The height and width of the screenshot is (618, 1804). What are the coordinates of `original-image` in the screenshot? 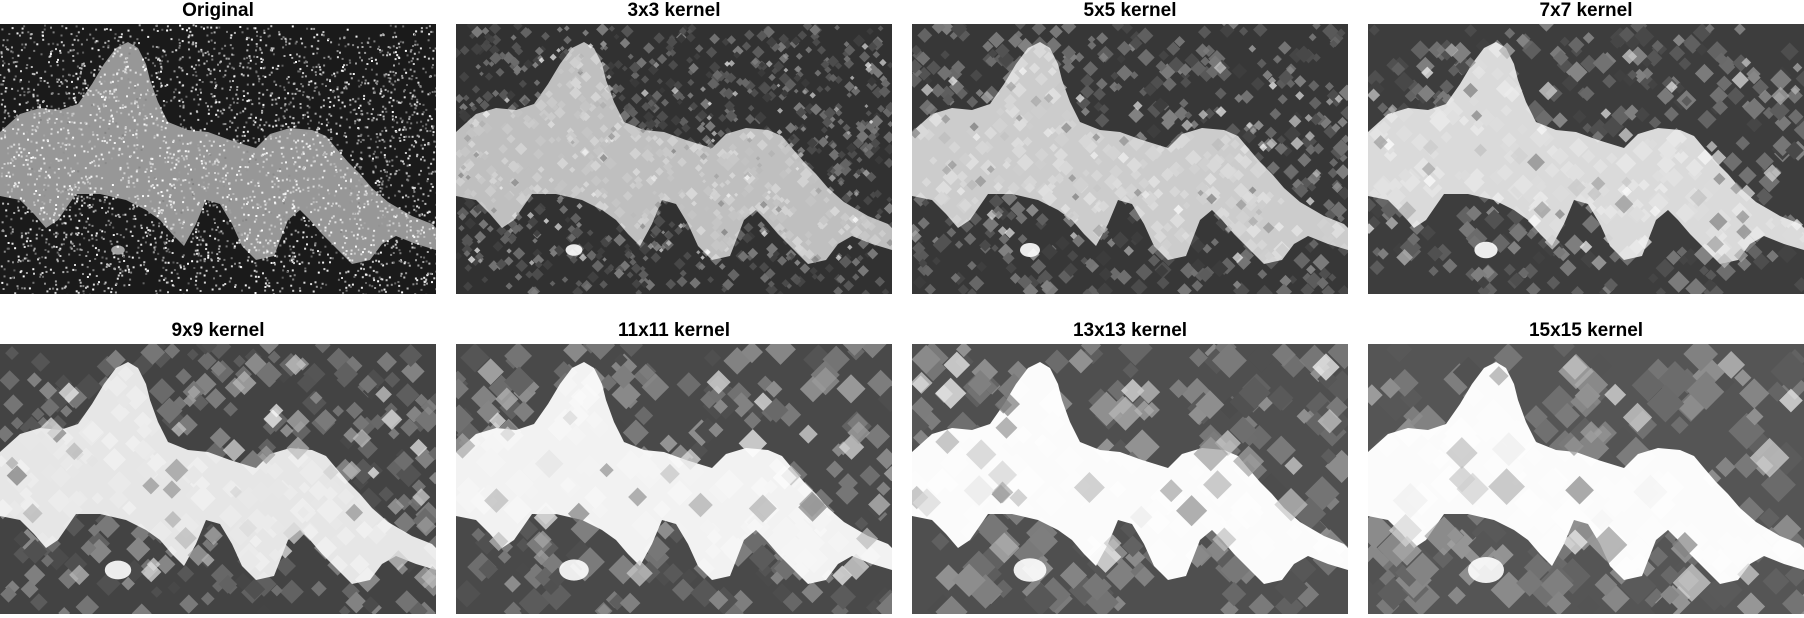 It's located at (218, 159).